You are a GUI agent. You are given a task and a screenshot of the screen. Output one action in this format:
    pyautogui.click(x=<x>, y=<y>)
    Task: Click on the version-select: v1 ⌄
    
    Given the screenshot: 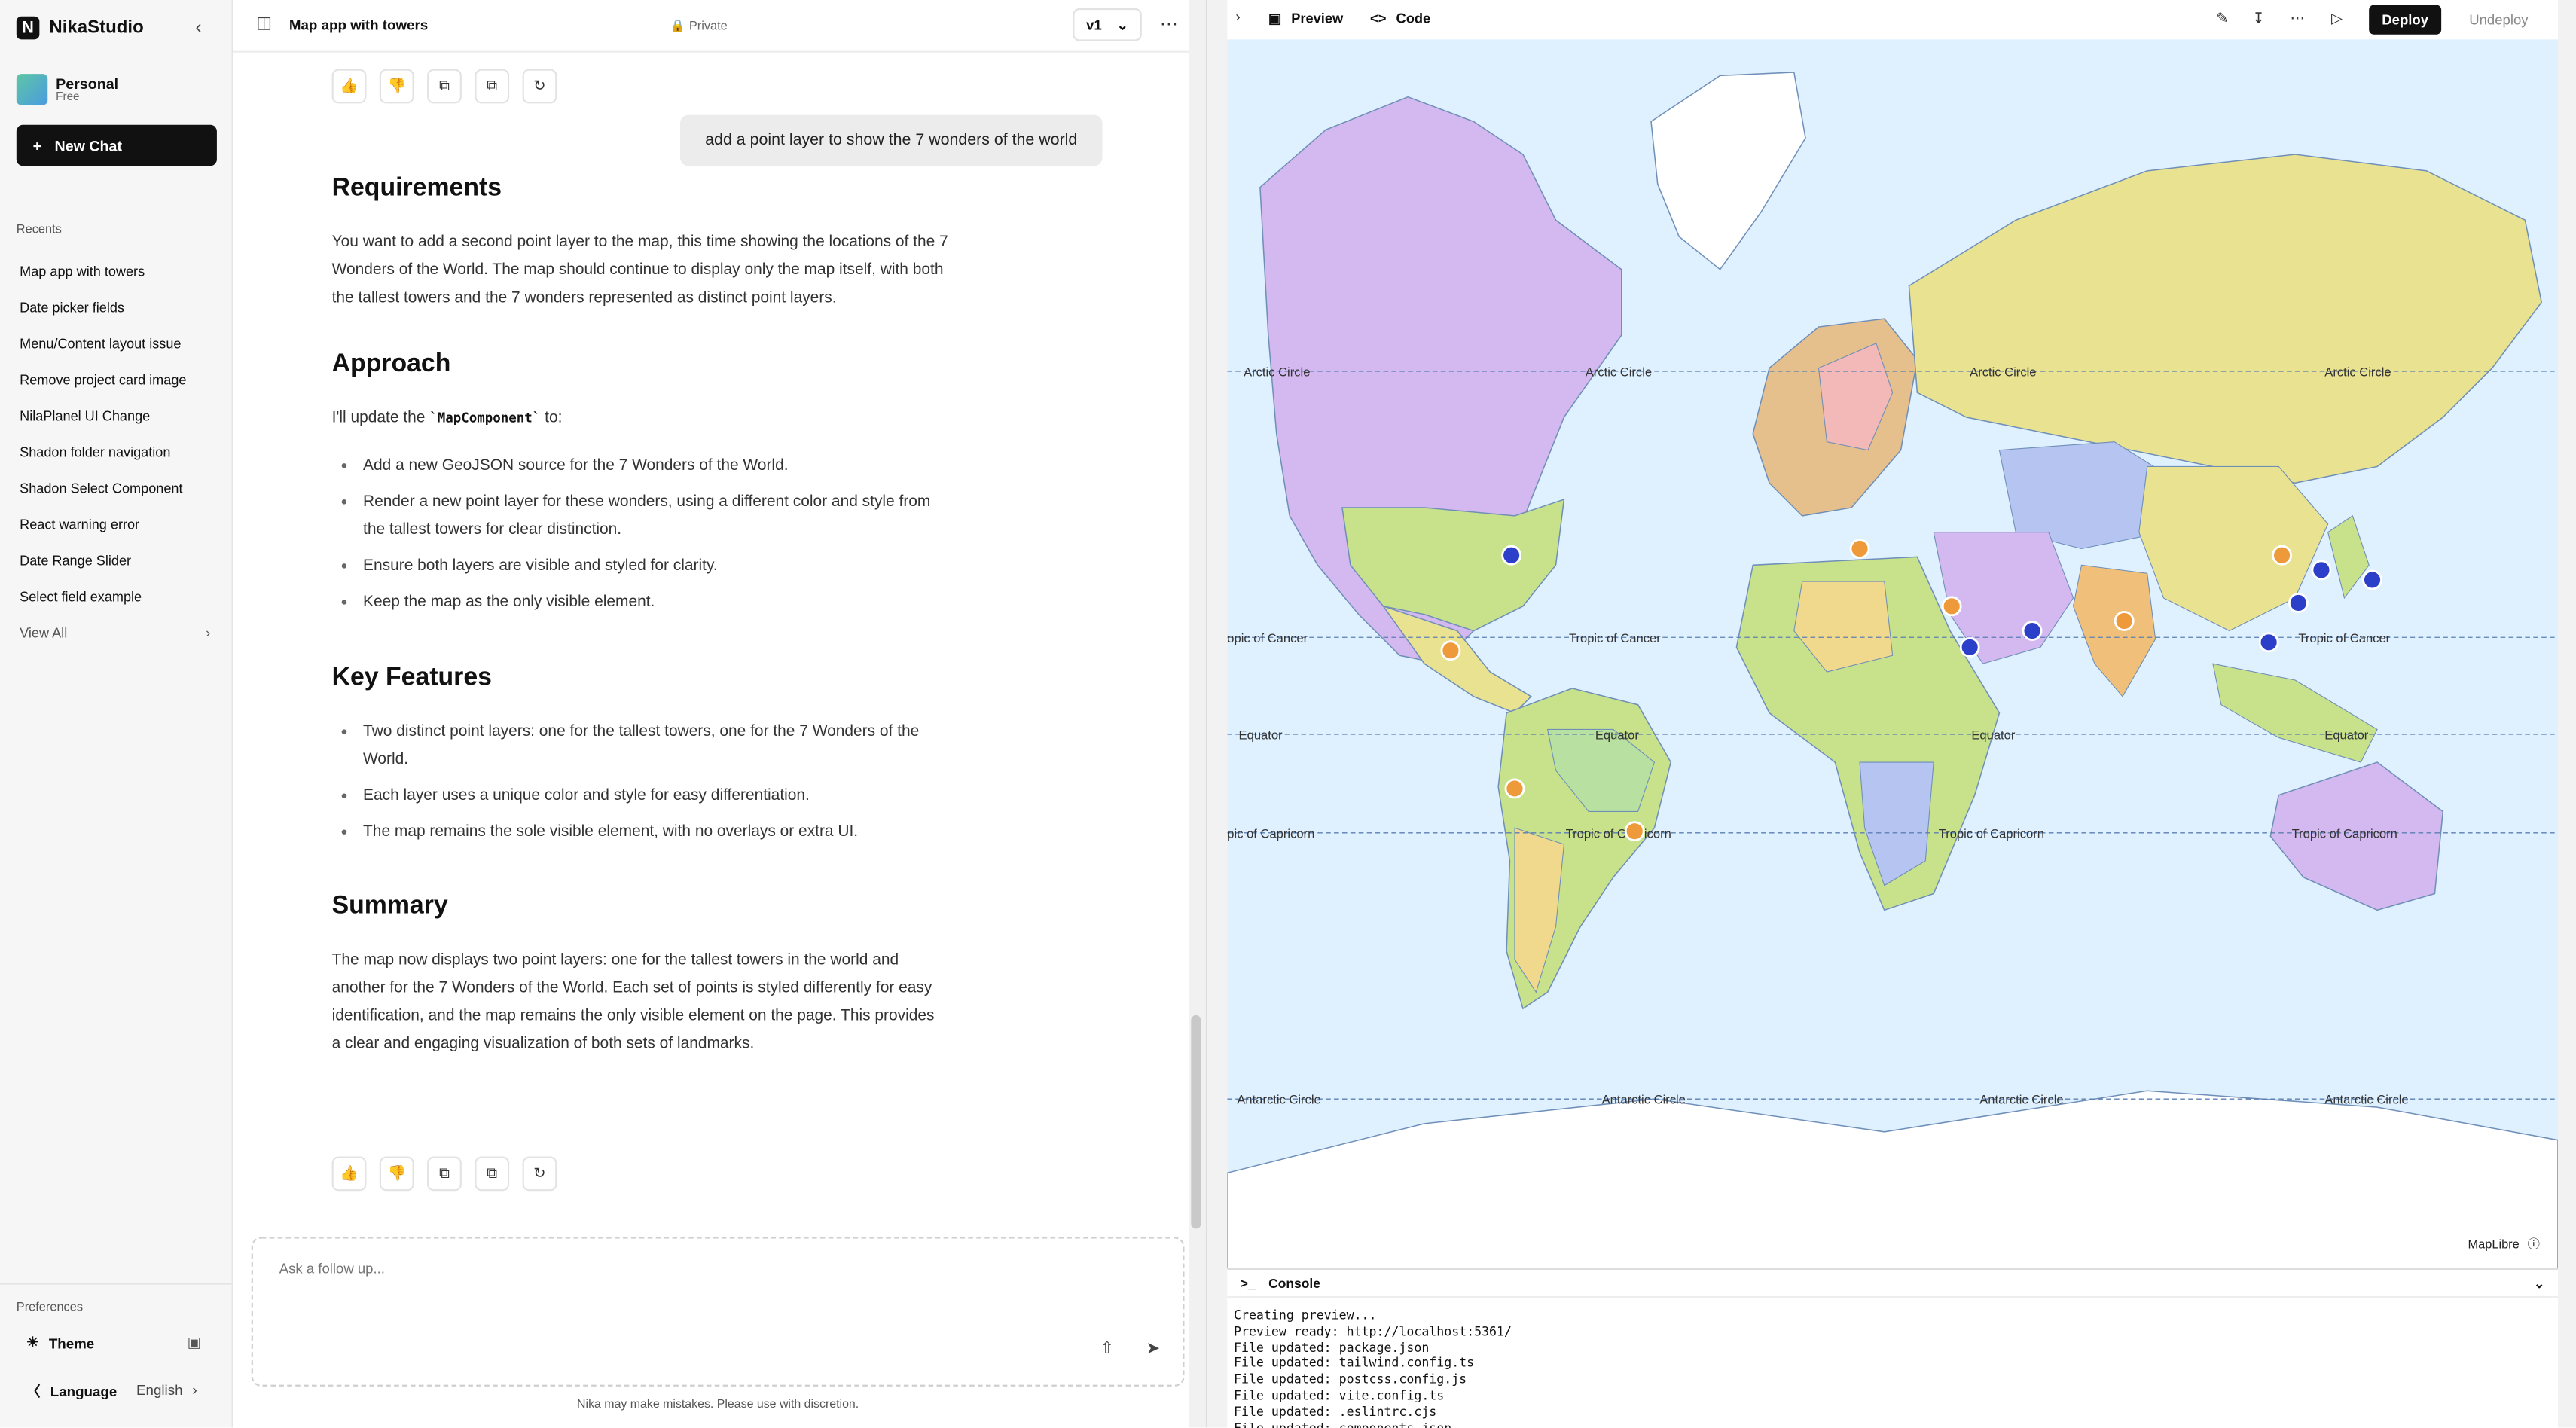 What is the action you would take?
    pyautogui.click(x=1107, y=25)
    